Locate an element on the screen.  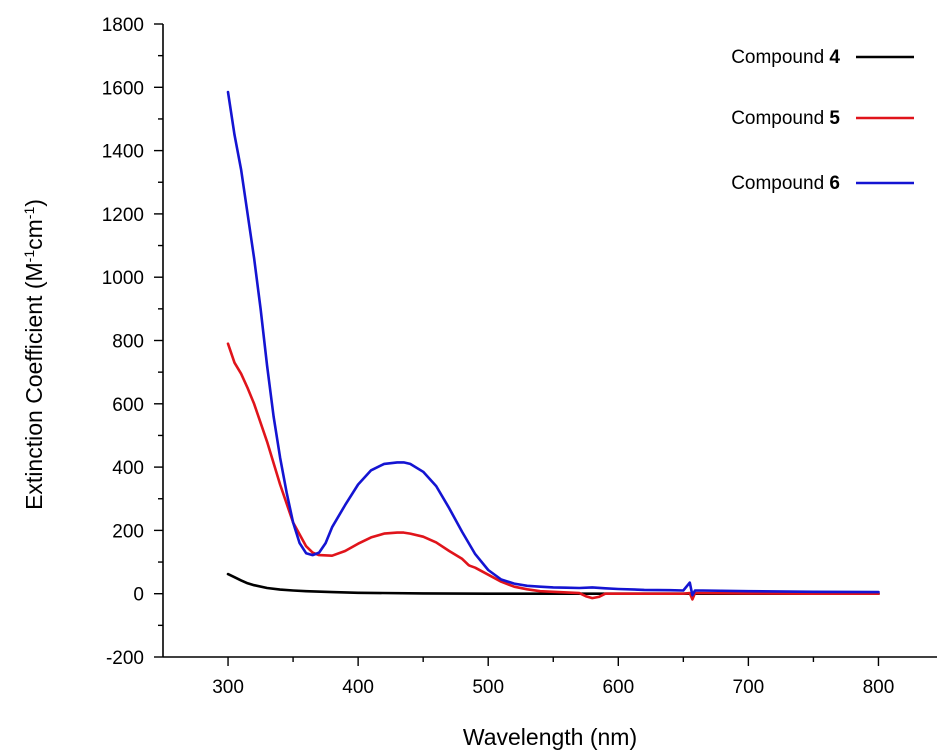
y-tick-label: 1400 is located at coordinates (123, 152).